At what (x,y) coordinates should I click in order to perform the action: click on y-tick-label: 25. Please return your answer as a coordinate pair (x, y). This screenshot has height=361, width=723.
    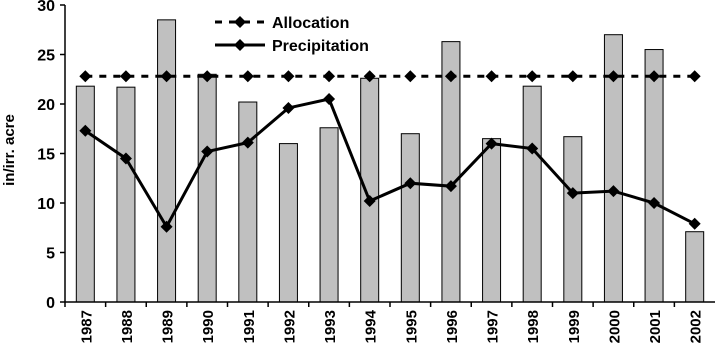
    Looking at the image, I should click on (46, 56).